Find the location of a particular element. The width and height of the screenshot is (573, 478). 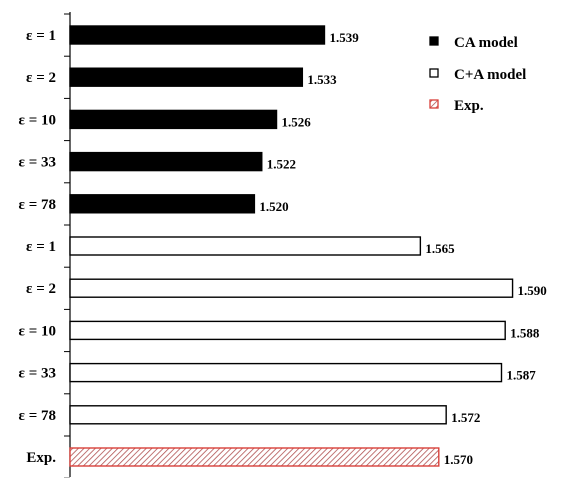

value-label: 1.520 is located at coordinates (273, 206).